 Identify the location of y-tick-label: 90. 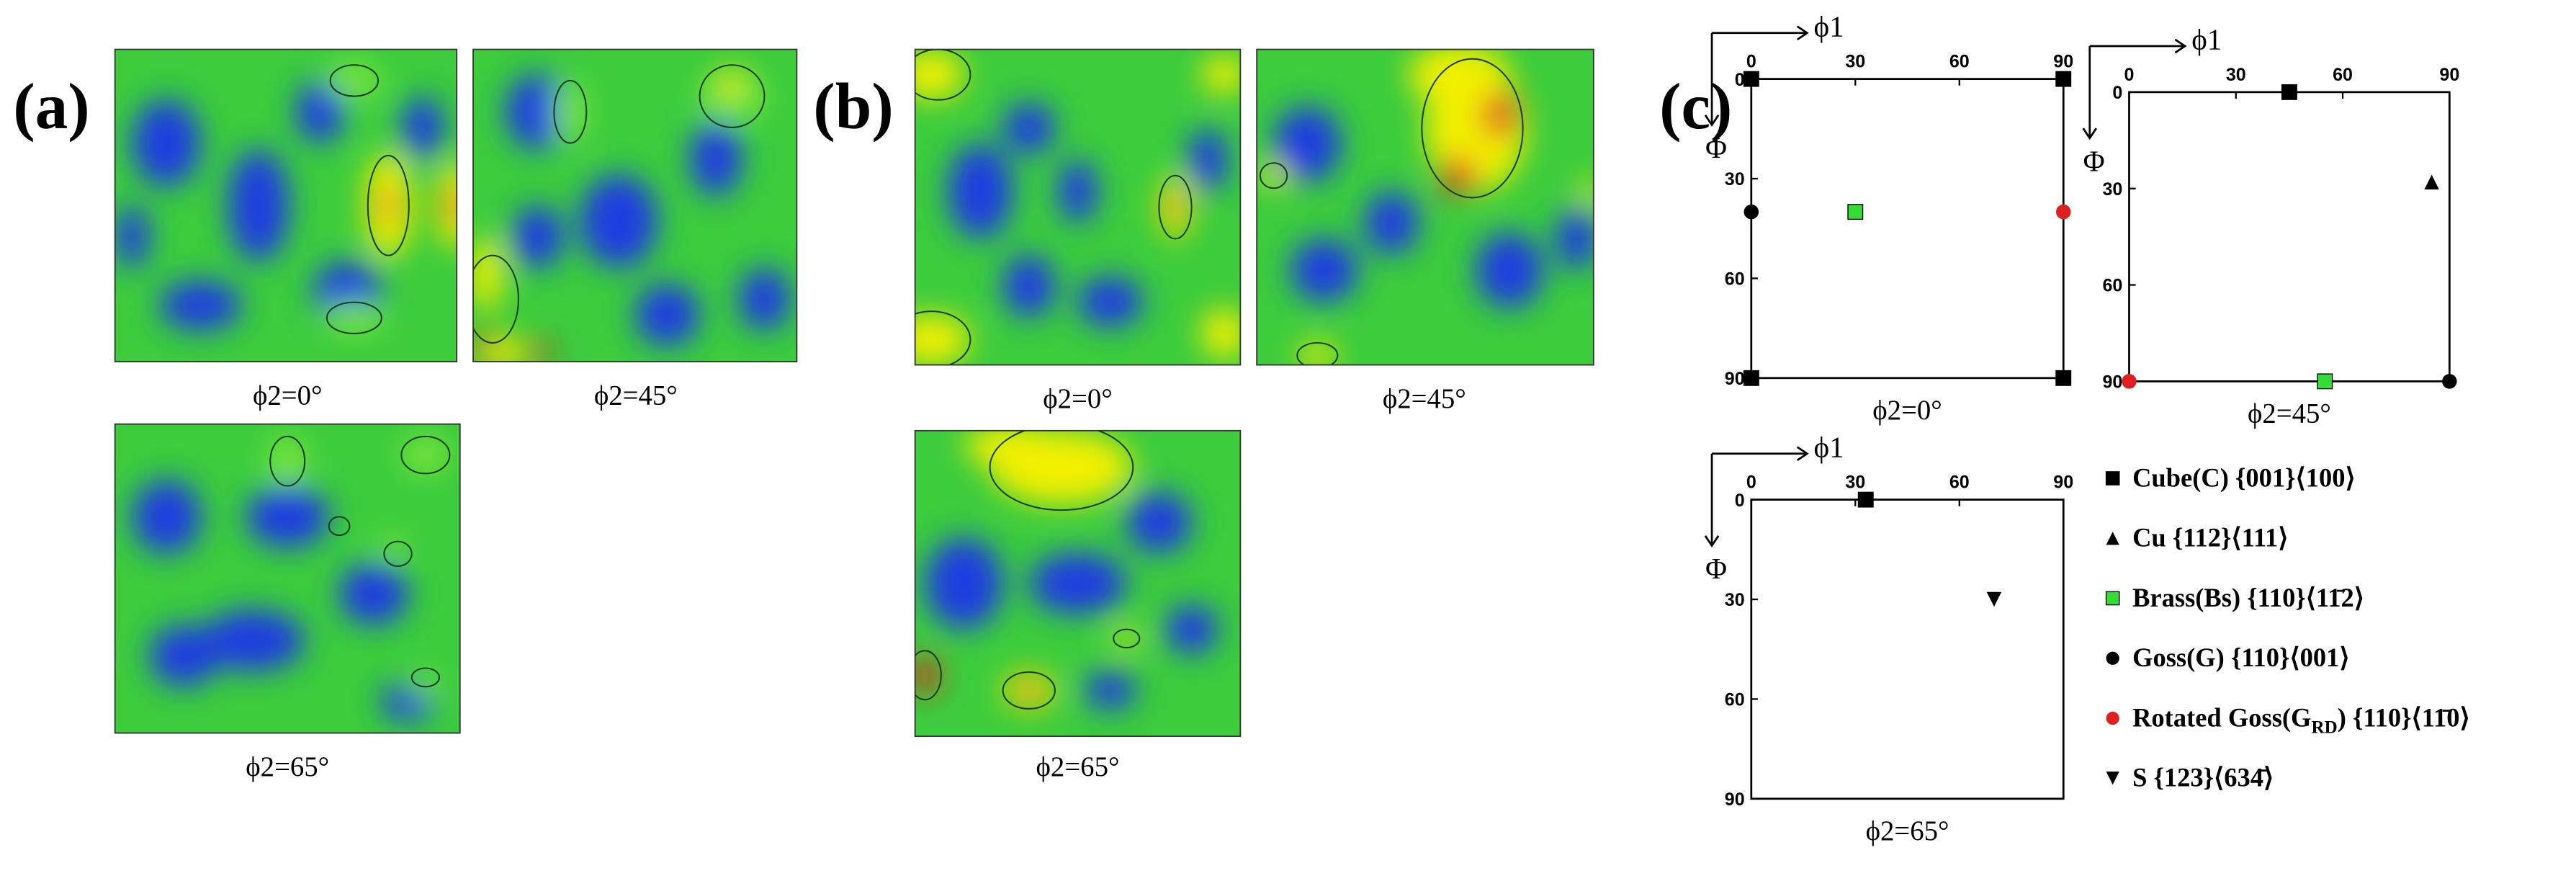
(1735, 800).